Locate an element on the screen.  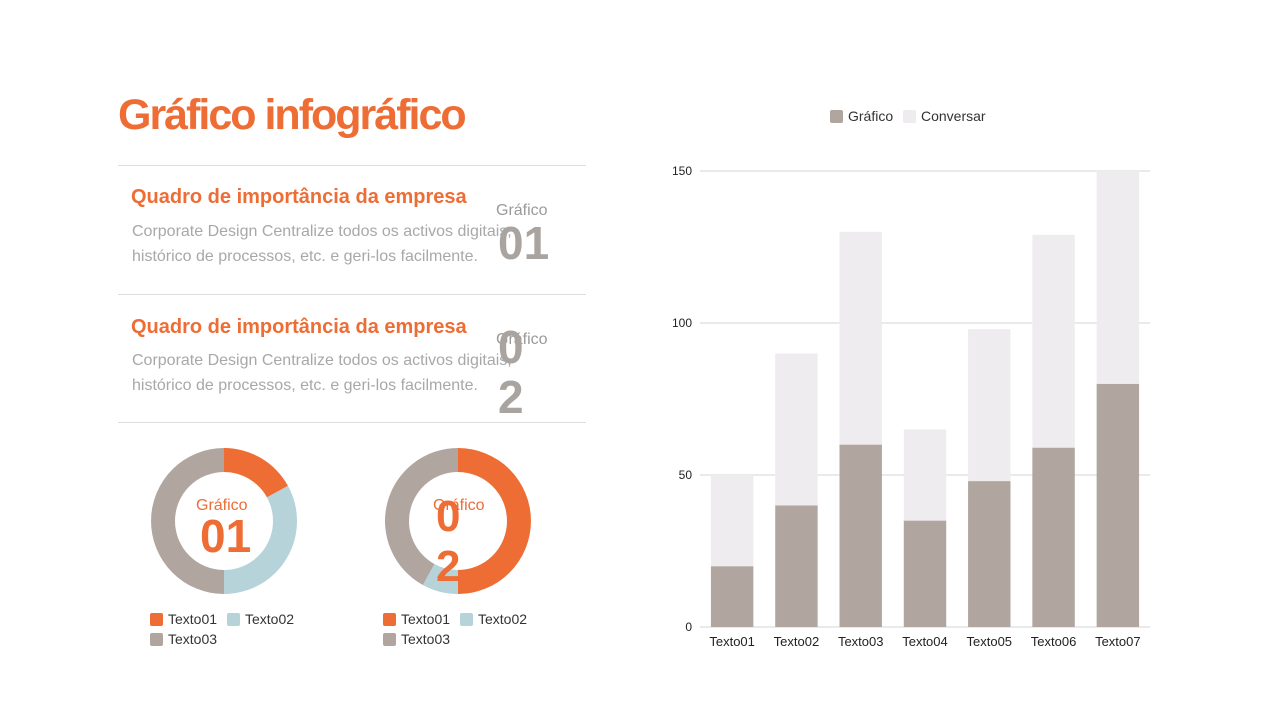
bar-legend-conversar: Conversar is located at coordinates (944, 116).